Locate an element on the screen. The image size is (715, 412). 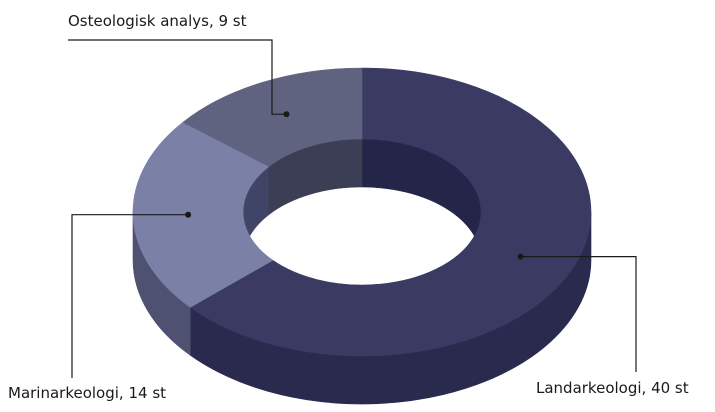
leader-dot-osteologisk-analys is located at coordinates (286, 114).